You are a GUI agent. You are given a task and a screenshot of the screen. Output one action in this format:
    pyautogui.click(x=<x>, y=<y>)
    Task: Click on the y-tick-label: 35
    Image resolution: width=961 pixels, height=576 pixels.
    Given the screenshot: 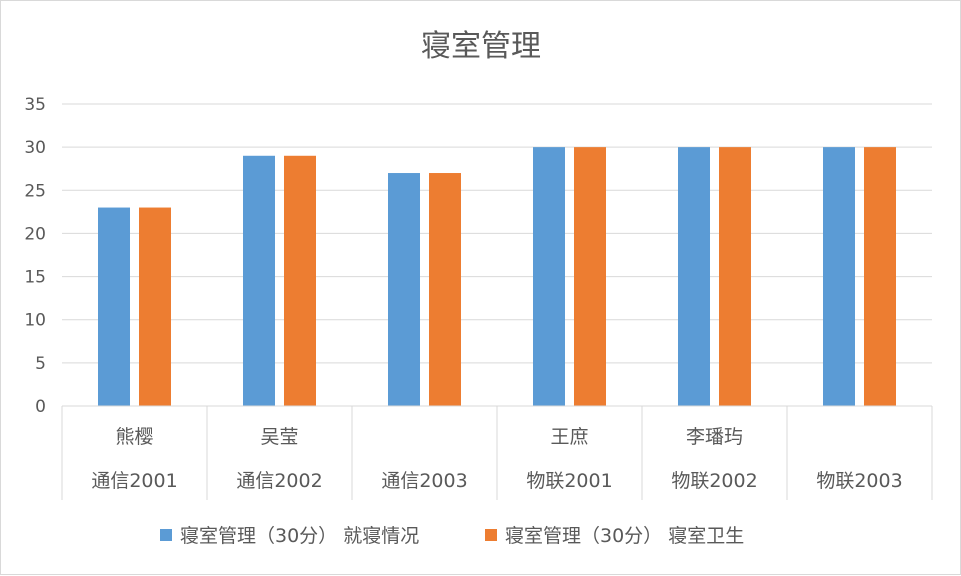 What is the action you would take?
    pyautogui.click(x=35, y=105)
    